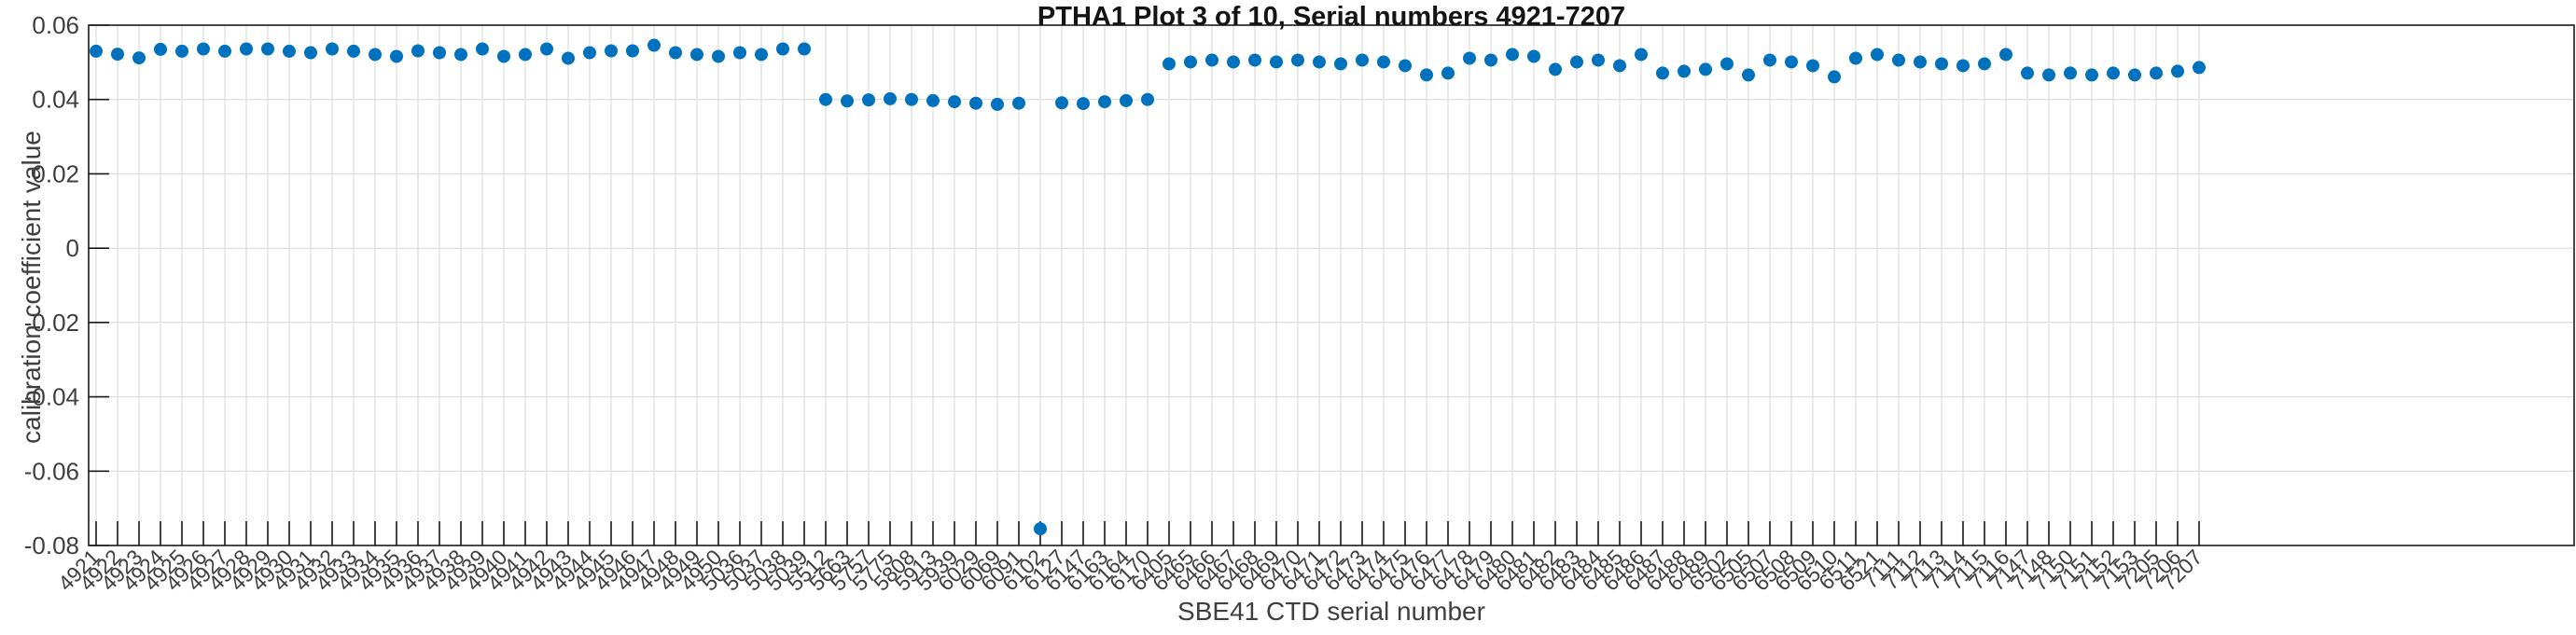 This screenshot has width=2576, height=635. Describe the element at coordinates (51, 323) in the screenshot. I see `y-tick-label: -0.02` at that location.